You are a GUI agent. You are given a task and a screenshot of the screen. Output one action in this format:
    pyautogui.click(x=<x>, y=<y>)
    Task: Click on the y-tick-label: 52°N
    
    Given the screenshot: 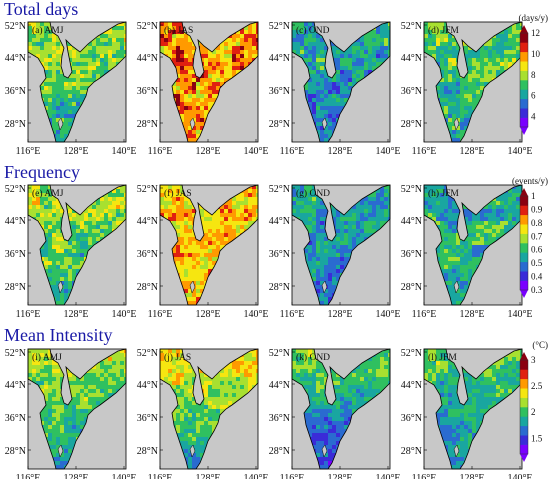 What is the action you would take?
    pyautogui.click(x=147, y=26)
    